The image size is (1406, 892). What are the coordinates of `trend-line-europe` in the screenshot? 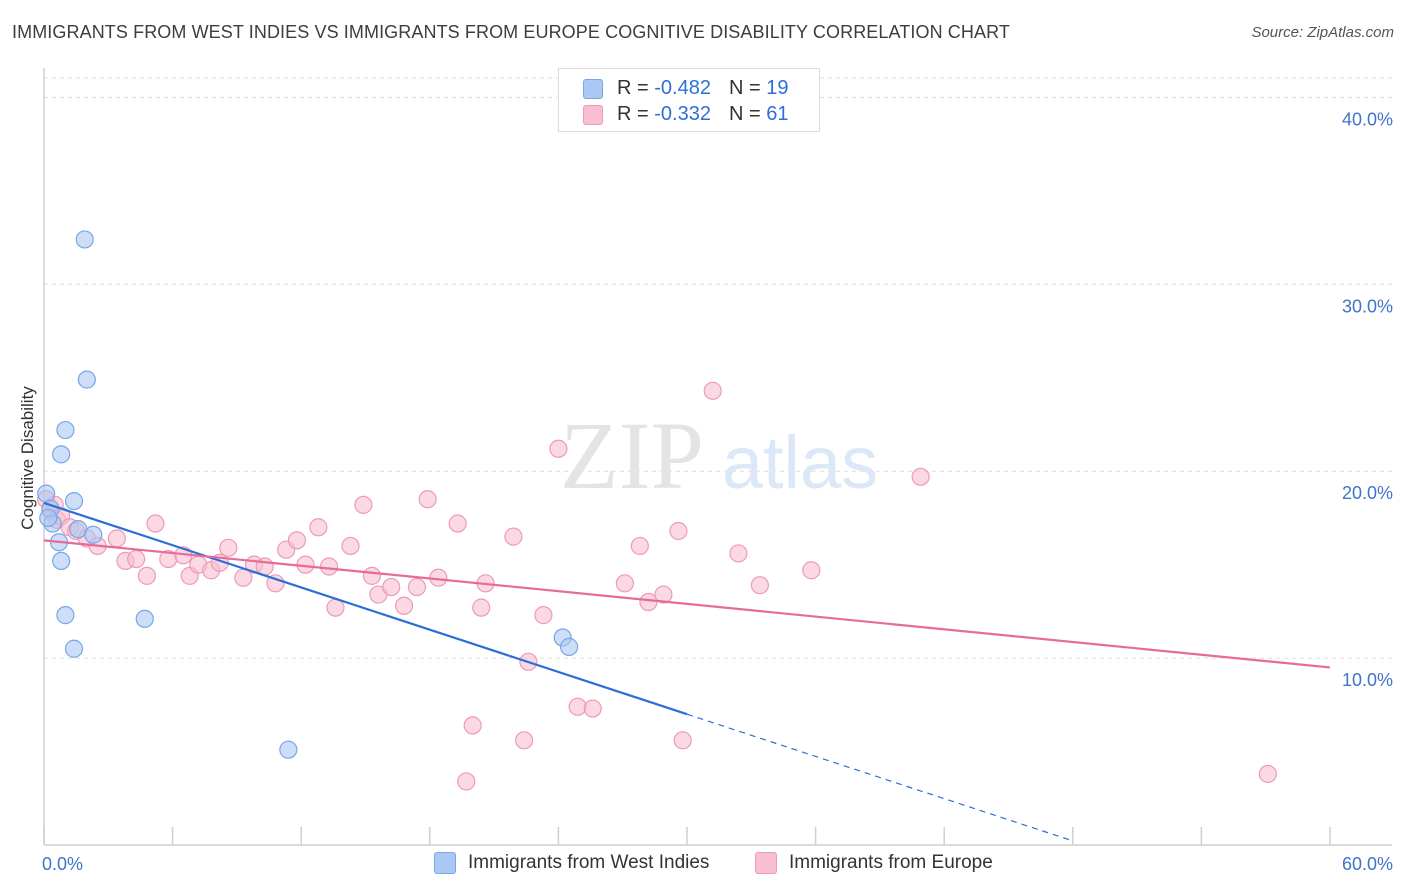 It's located at (687, 604).